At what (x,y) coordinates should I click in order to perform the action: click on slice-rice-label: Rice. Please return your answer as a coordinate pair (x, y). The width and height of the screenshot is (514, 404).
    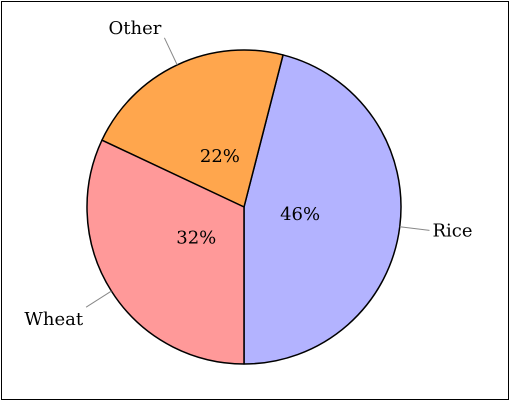
    Looking at the image, I should click on (453, 230).